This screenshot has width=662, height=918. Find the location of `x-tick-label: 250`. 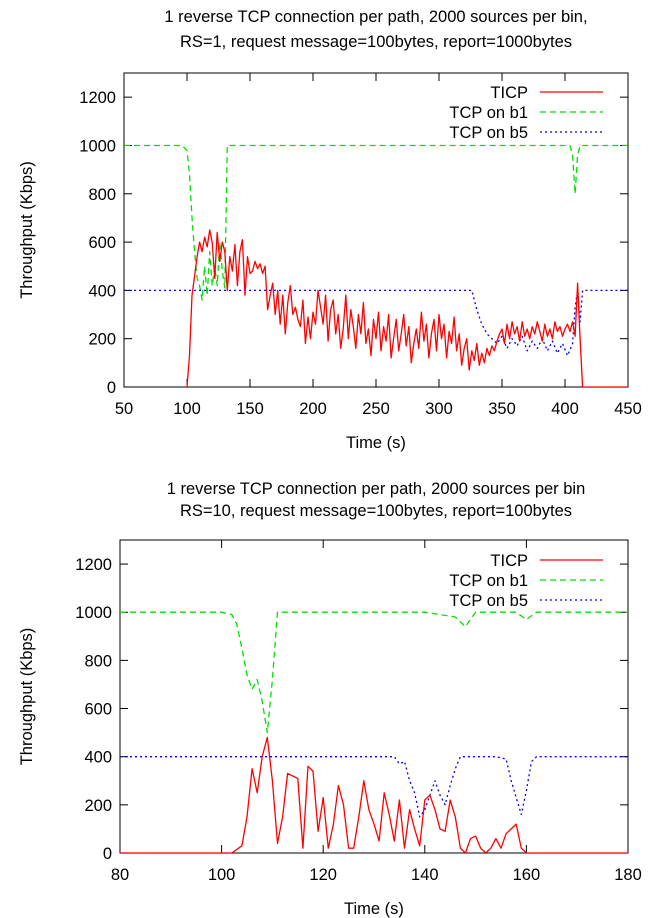

x-tick-label: 250 is located at coordinates (376, 409).